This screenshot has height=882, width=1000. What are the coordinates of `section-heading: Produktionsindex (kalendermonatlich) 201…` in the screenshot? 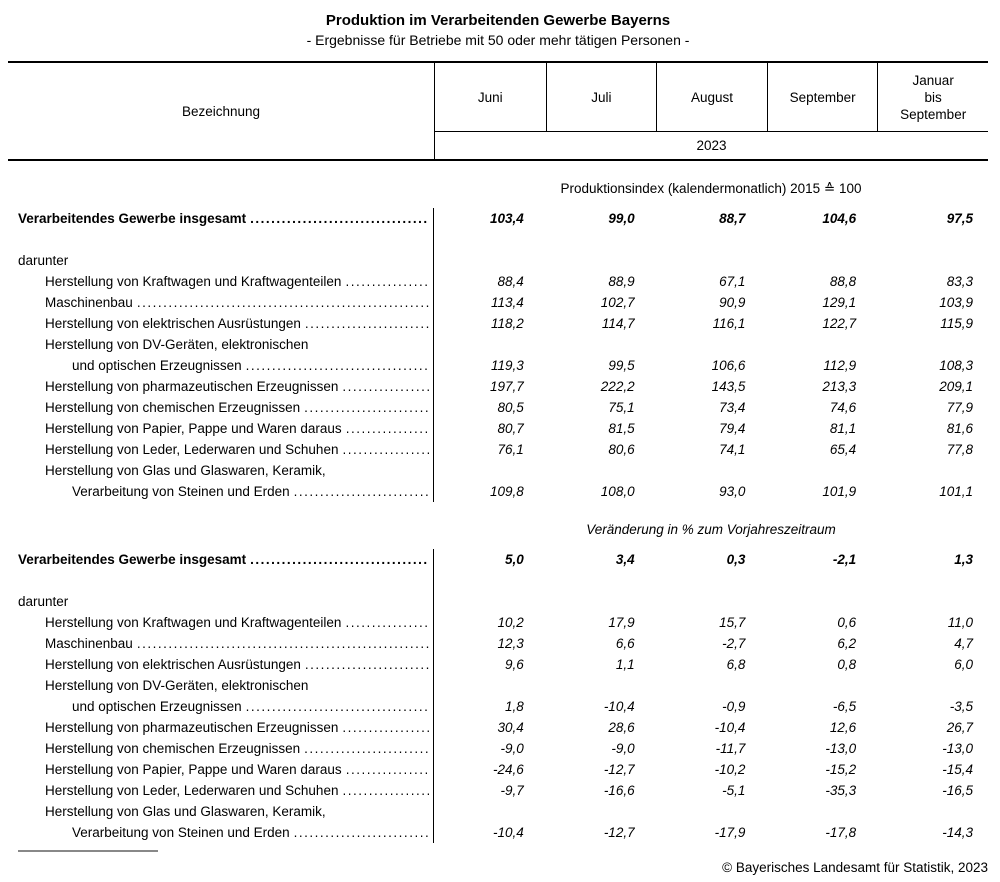 It's located at (711, 188).